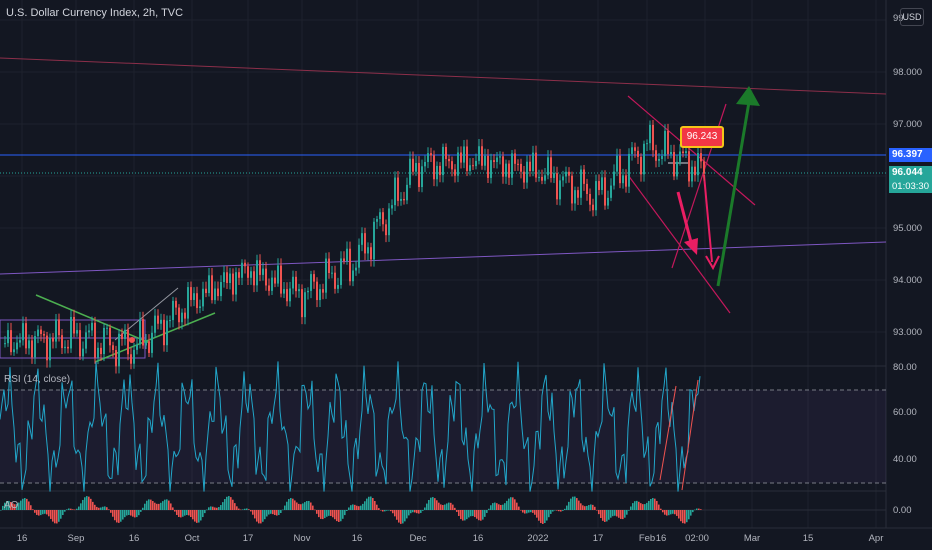 Image resolution: width=932 pixels, height=550 pixels. What do you see at coordinates (93, 319) in the screenshot?
I see `falling-wedge-line` at bounding box center [93, 319].